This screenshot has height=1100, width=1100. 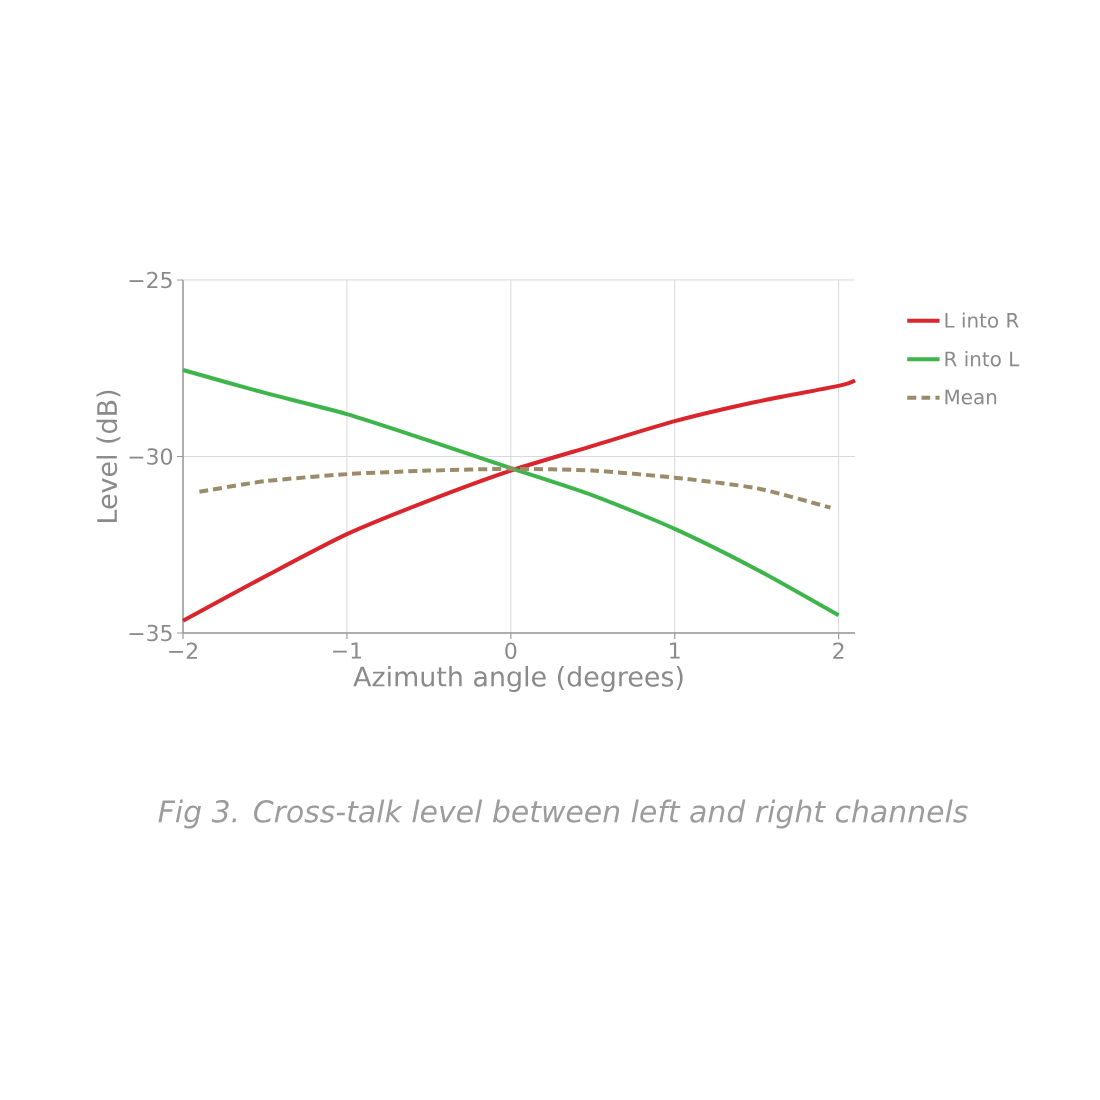 I want to click on legend-label: R into L, so click(x=982, y=359).